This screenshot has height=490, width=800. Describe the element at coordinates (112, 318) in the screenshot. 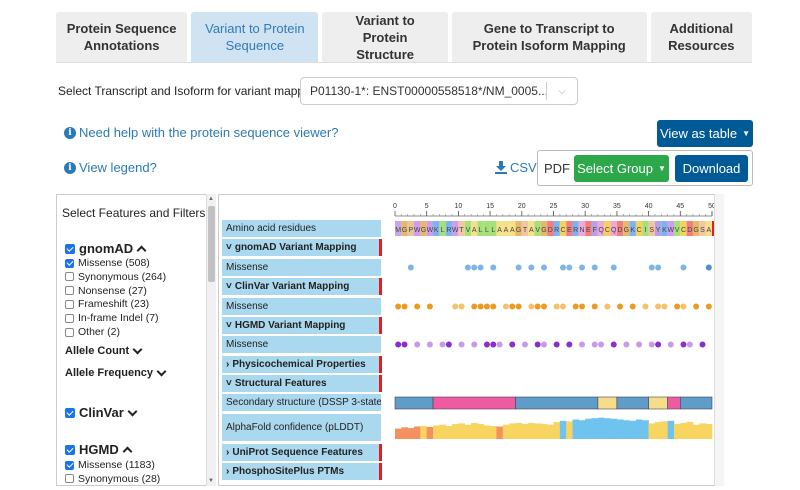

I see `filter-option: In-frame Indel (7)` at that location.